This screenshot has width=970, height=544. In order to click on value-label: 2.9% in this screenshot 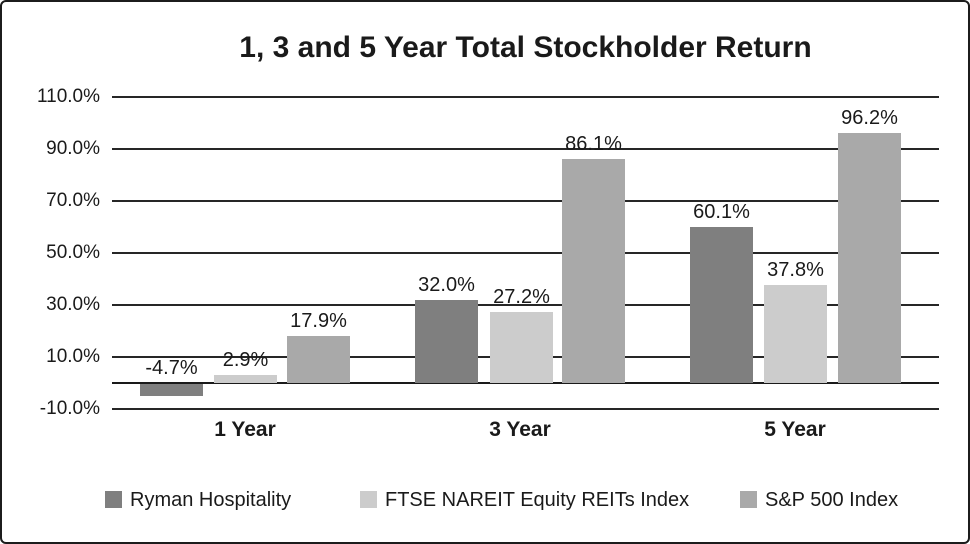, I will do `click(245, 360)`.